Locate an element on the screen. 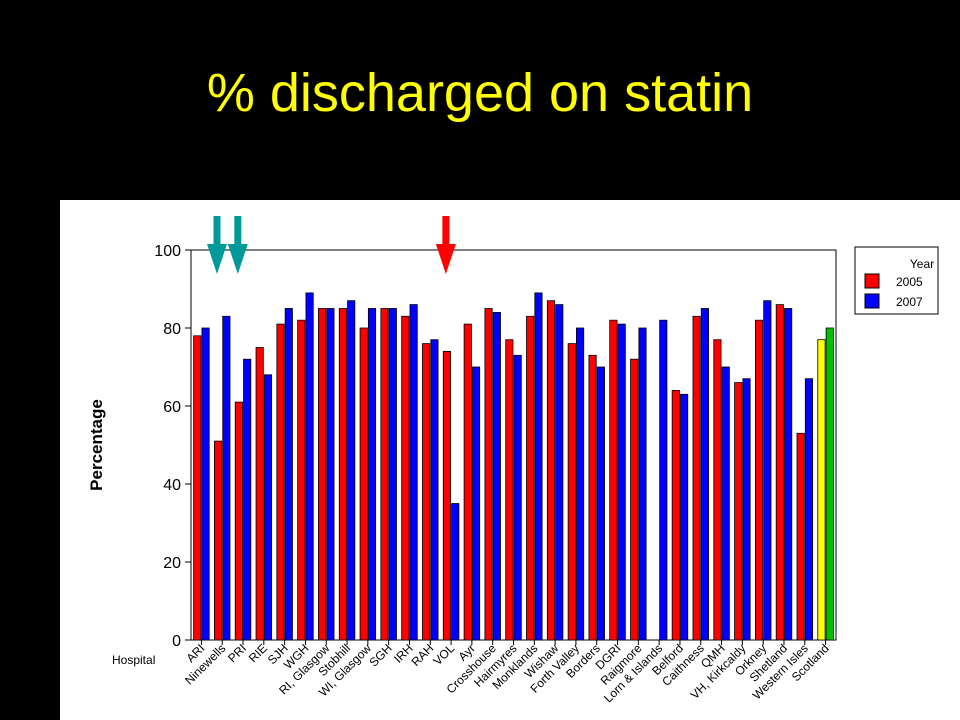 The image size is (960, 720). legend-label: 2007 is located at coordinates (909, 302).